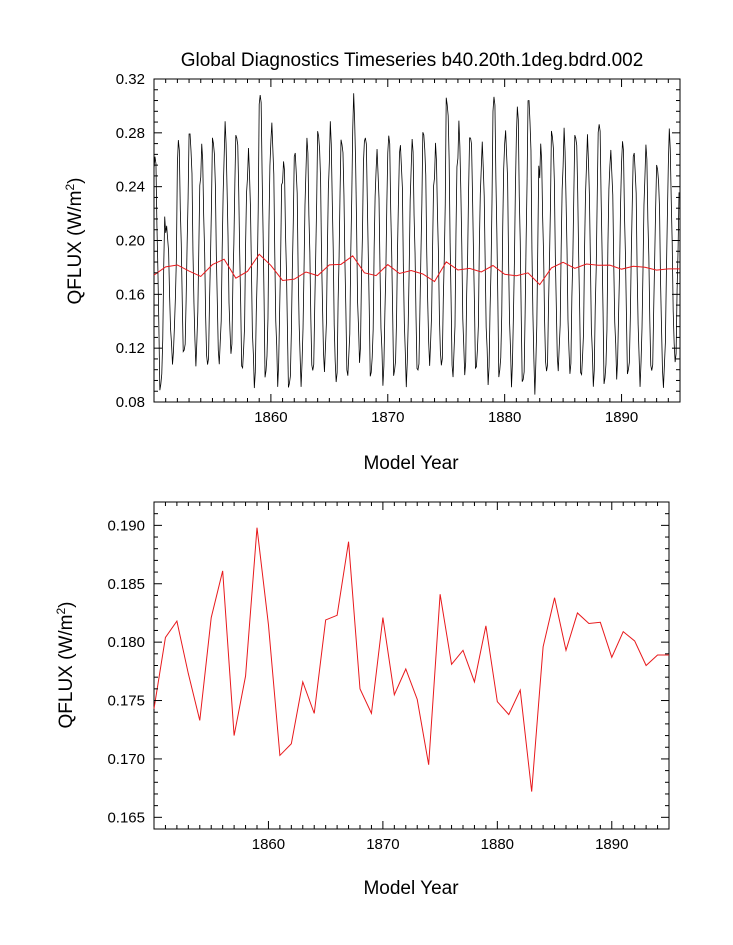  Describe the element at coordinates (130, 294) in the screenshot. I see `y-tick-label: 0.16` at that location.